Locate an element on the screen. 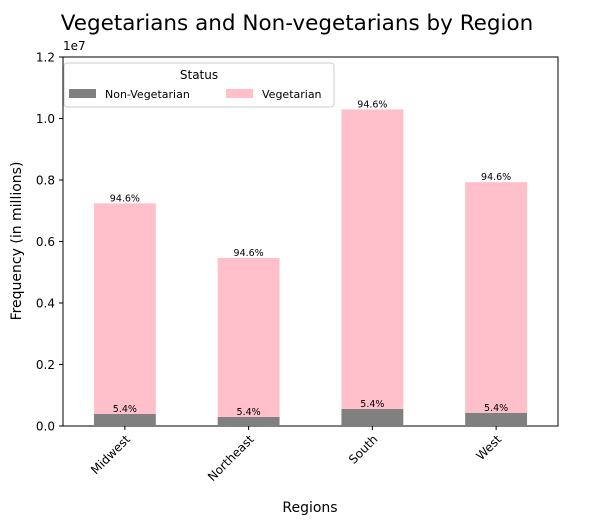 This screenshot has width=595, height=525. bar-vegetarian-south is located at coordinates (372, 259).